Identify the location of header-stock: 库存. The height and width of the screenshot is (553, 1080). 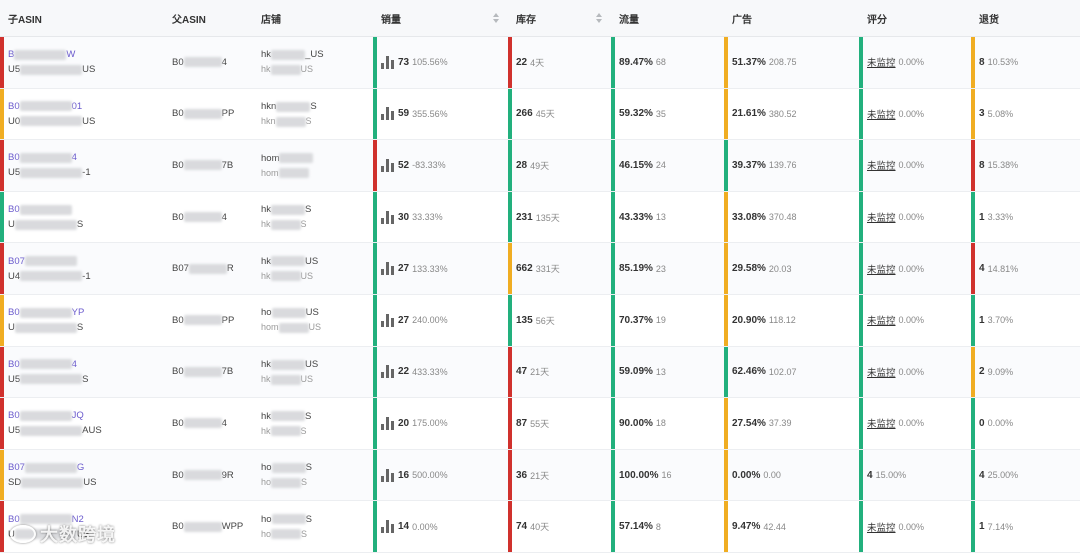
(559, 18).